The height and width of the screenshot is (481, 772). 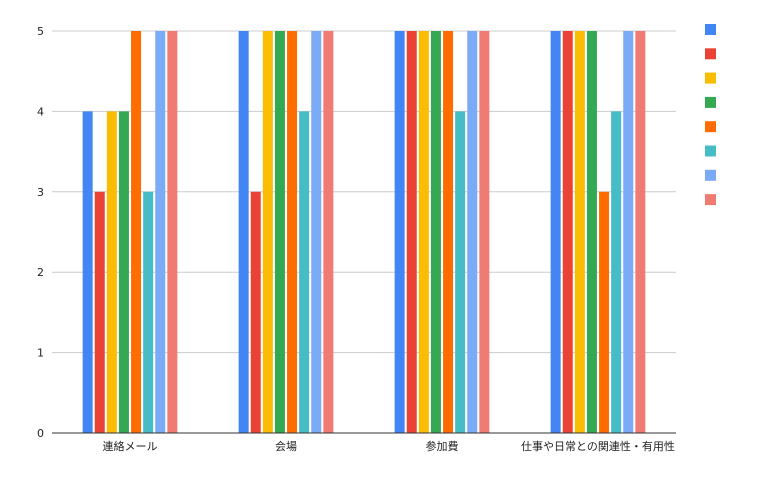 I want to click on legend, so click(x=710, y=115).